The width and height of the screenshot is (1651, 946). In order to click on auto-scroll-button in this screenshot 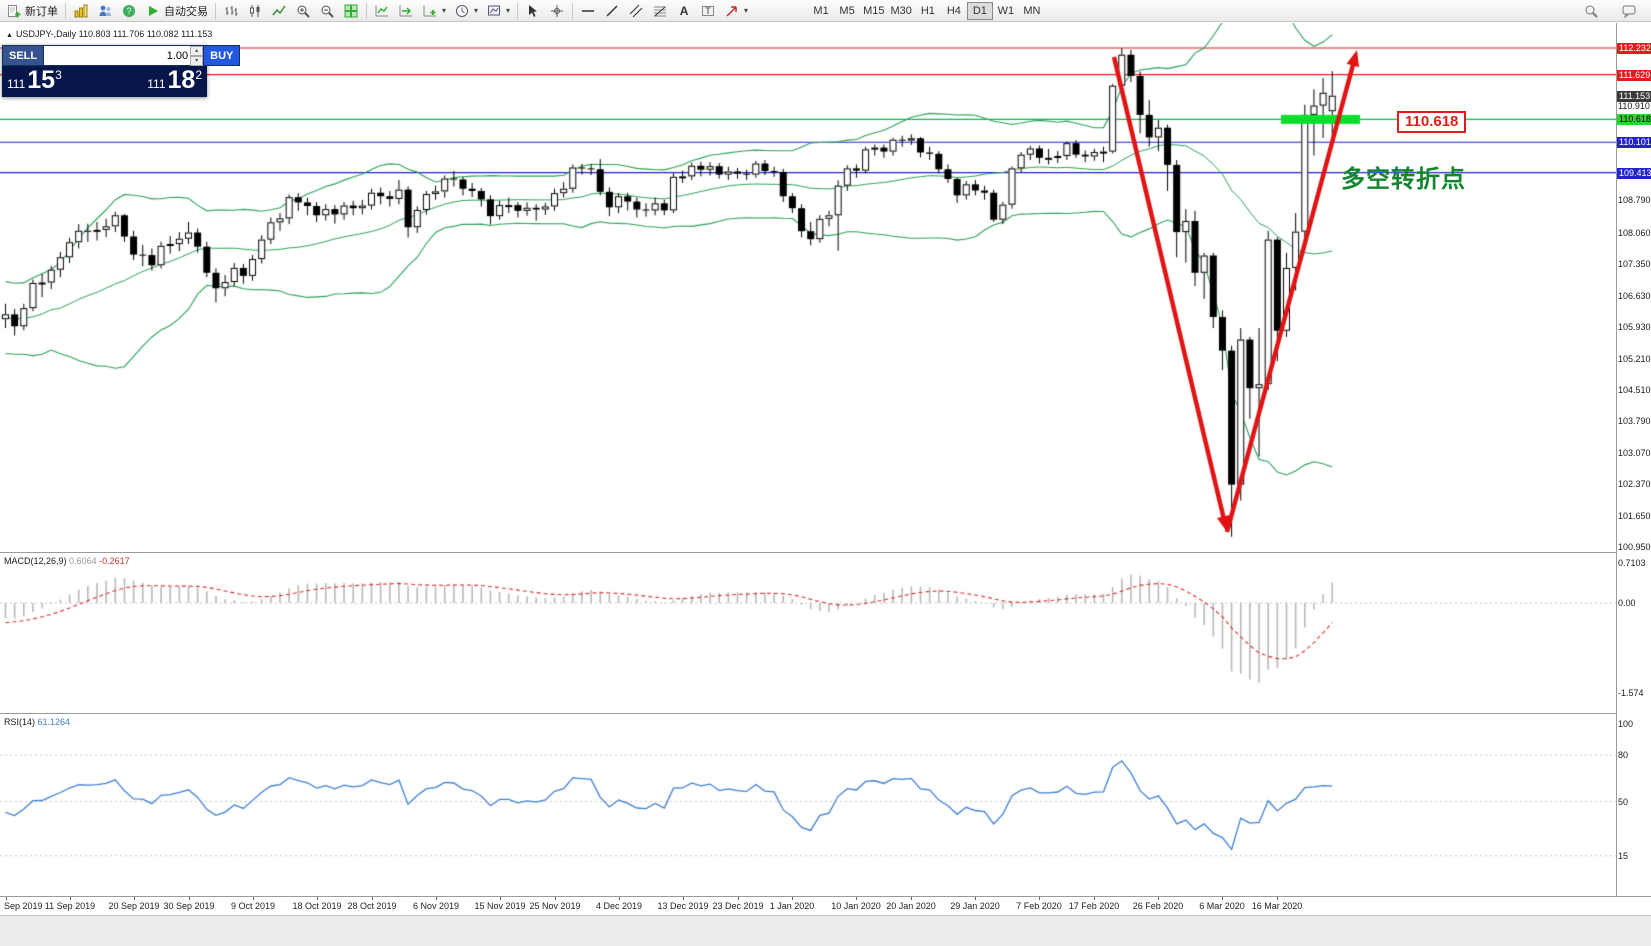, I will do `click(406, 11)`.